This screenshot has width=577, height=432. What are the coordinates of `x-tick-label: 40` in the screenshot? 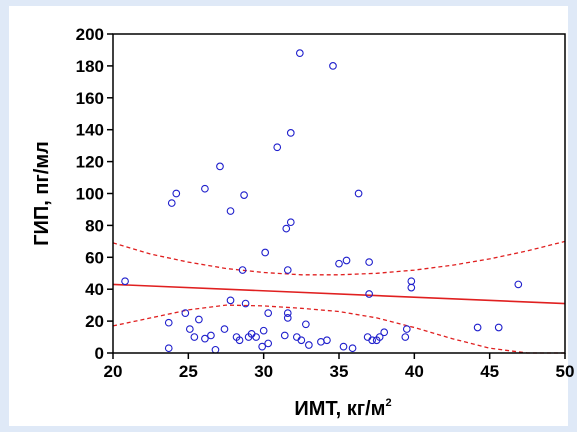 It's located at (414, 371).